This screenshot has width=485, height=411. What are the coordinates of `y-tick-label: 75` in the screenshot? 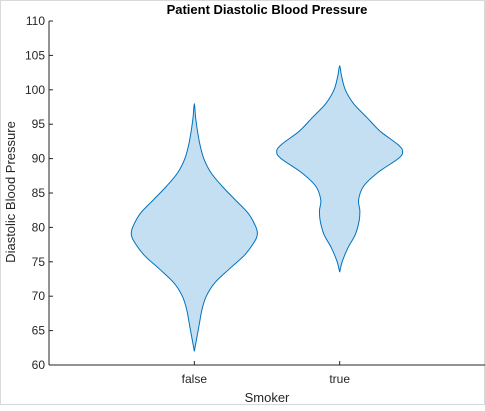 It's located at (39, 262).